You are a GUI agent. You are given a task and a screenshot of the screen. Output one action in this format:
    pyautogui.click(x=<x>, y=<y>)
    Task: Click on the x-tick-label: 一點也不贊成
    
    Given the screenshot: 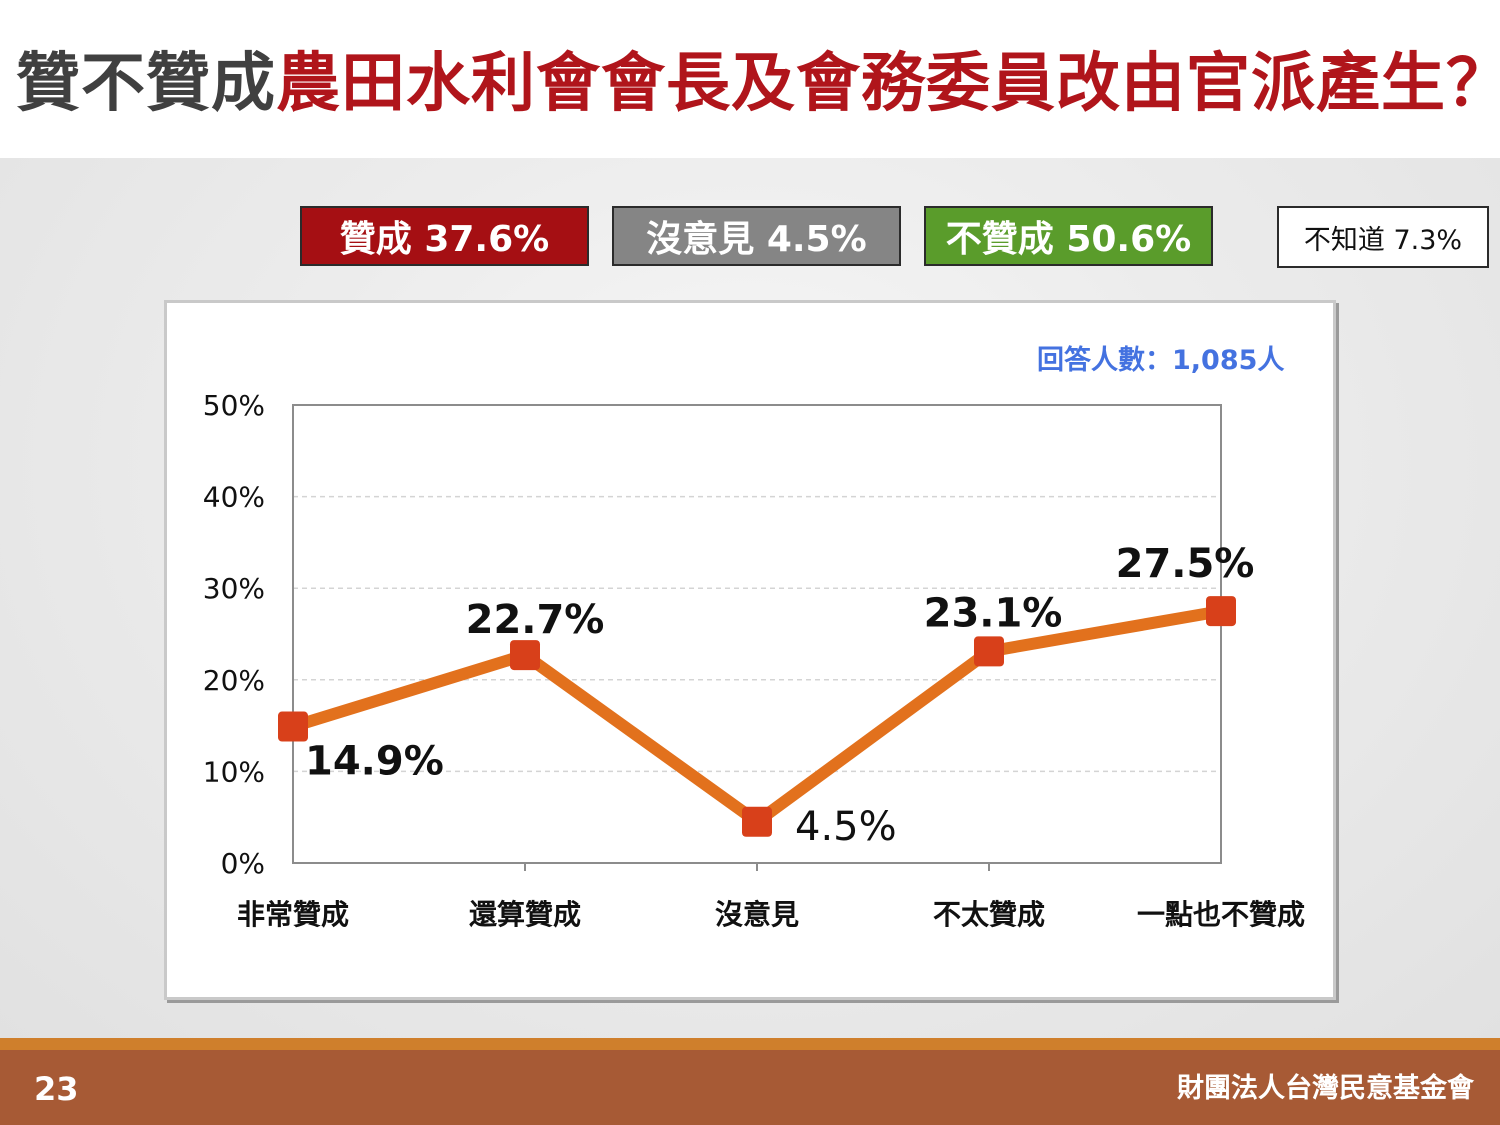 What is the action you would take?
    pyautogui.click(x=1221, y=914)
    